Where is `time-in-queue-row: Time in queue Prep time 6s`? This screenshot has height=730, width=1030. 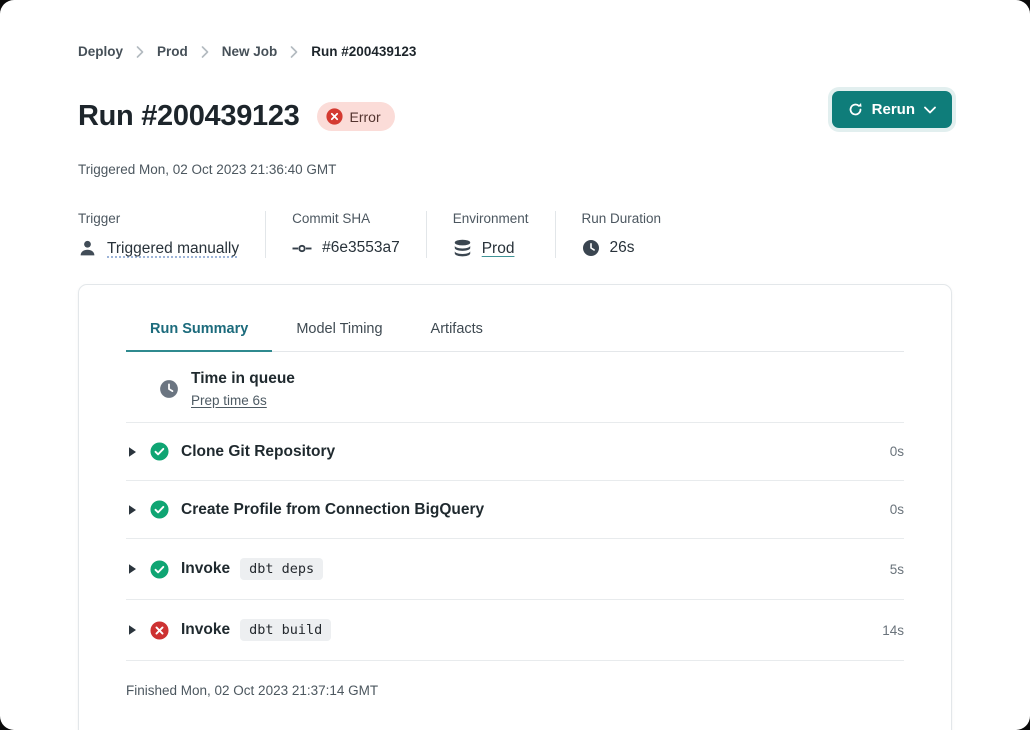 time-in-queue-row: Time in queue Prep time 6s is located at coordinates (515, 388).